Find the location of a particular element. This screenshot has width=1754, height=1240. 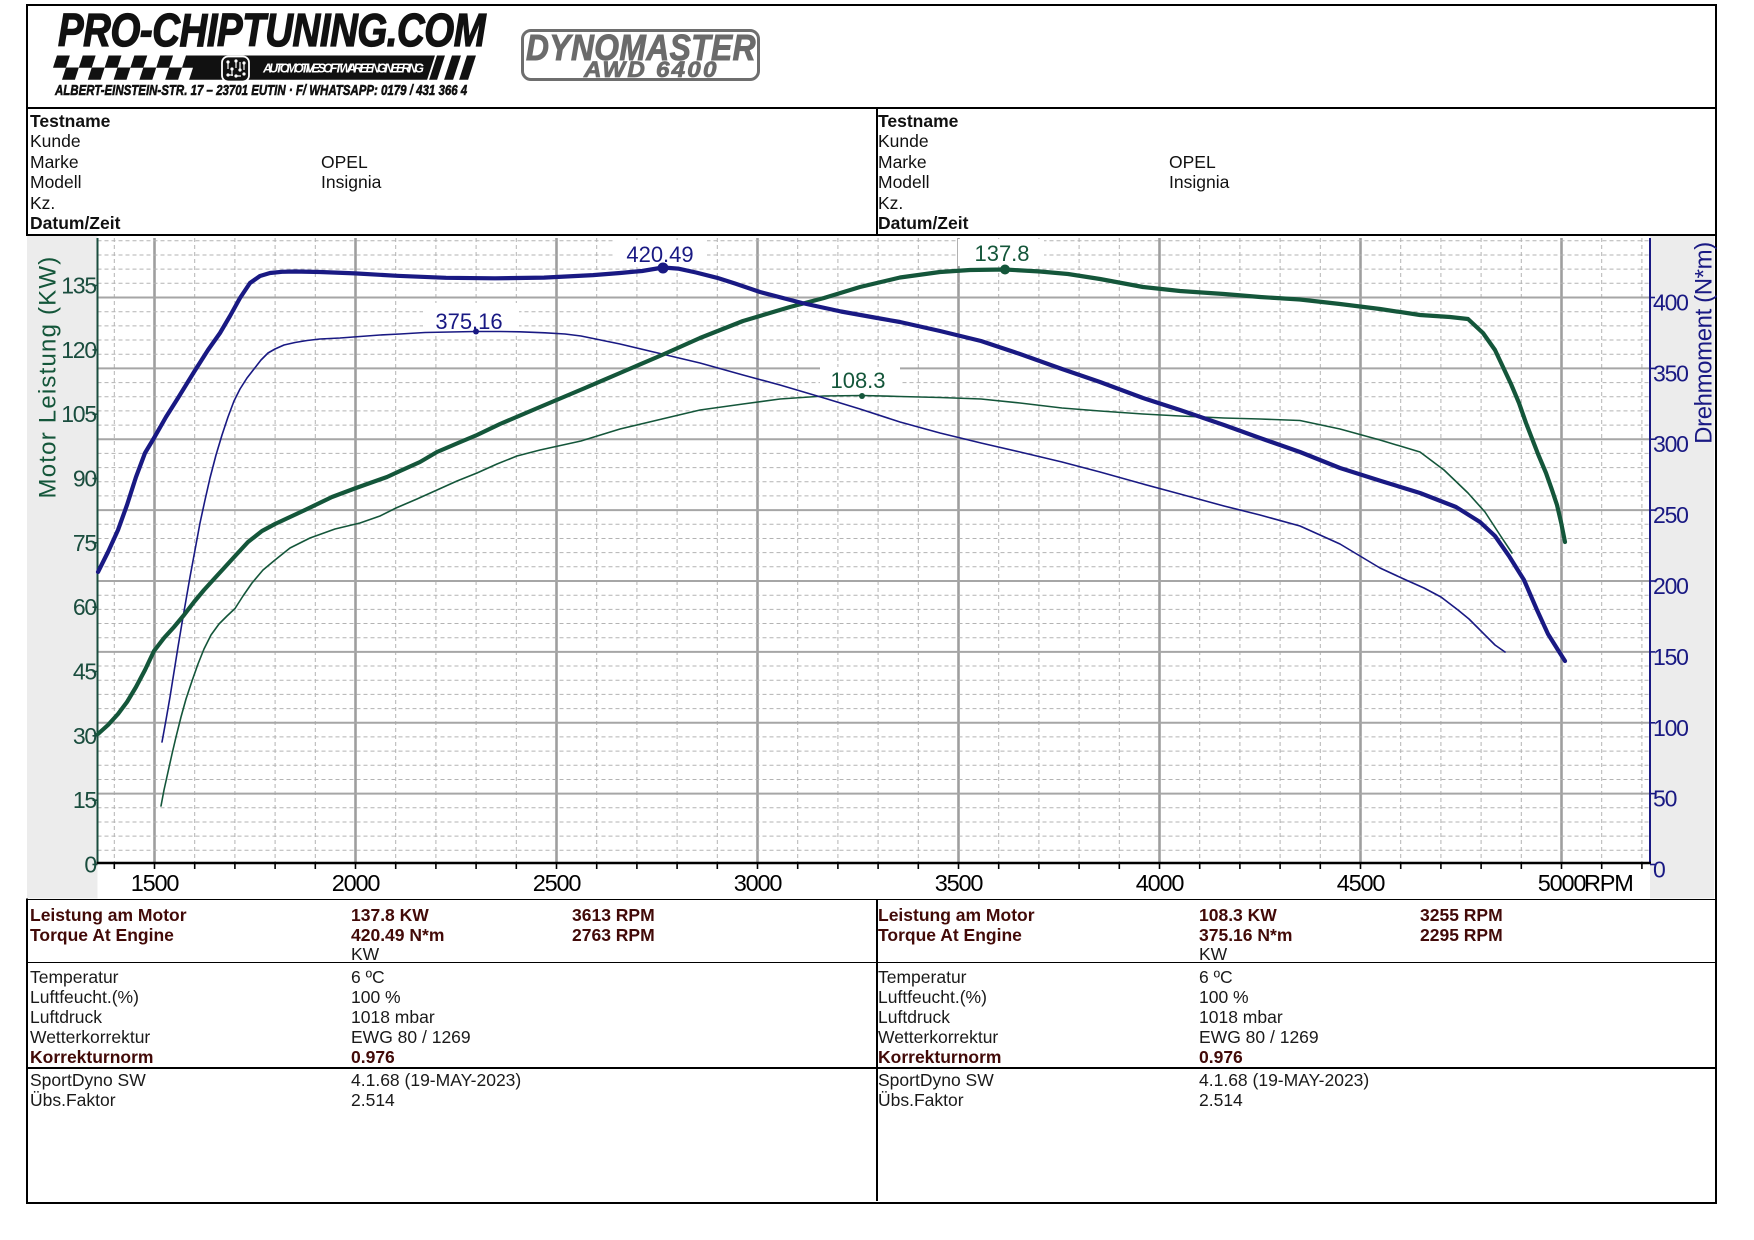

svg-text: 250 is located at coordinates (1670, 515).